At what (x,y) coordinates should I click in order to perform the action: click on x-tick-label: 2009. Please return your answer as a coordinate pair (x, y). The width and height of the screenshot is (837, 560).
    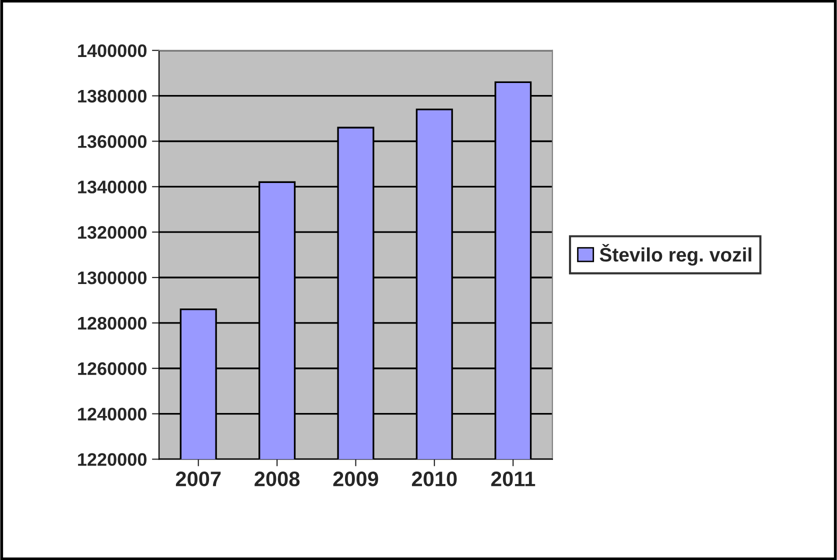
    Looking at the image, I should click on (355, 479).